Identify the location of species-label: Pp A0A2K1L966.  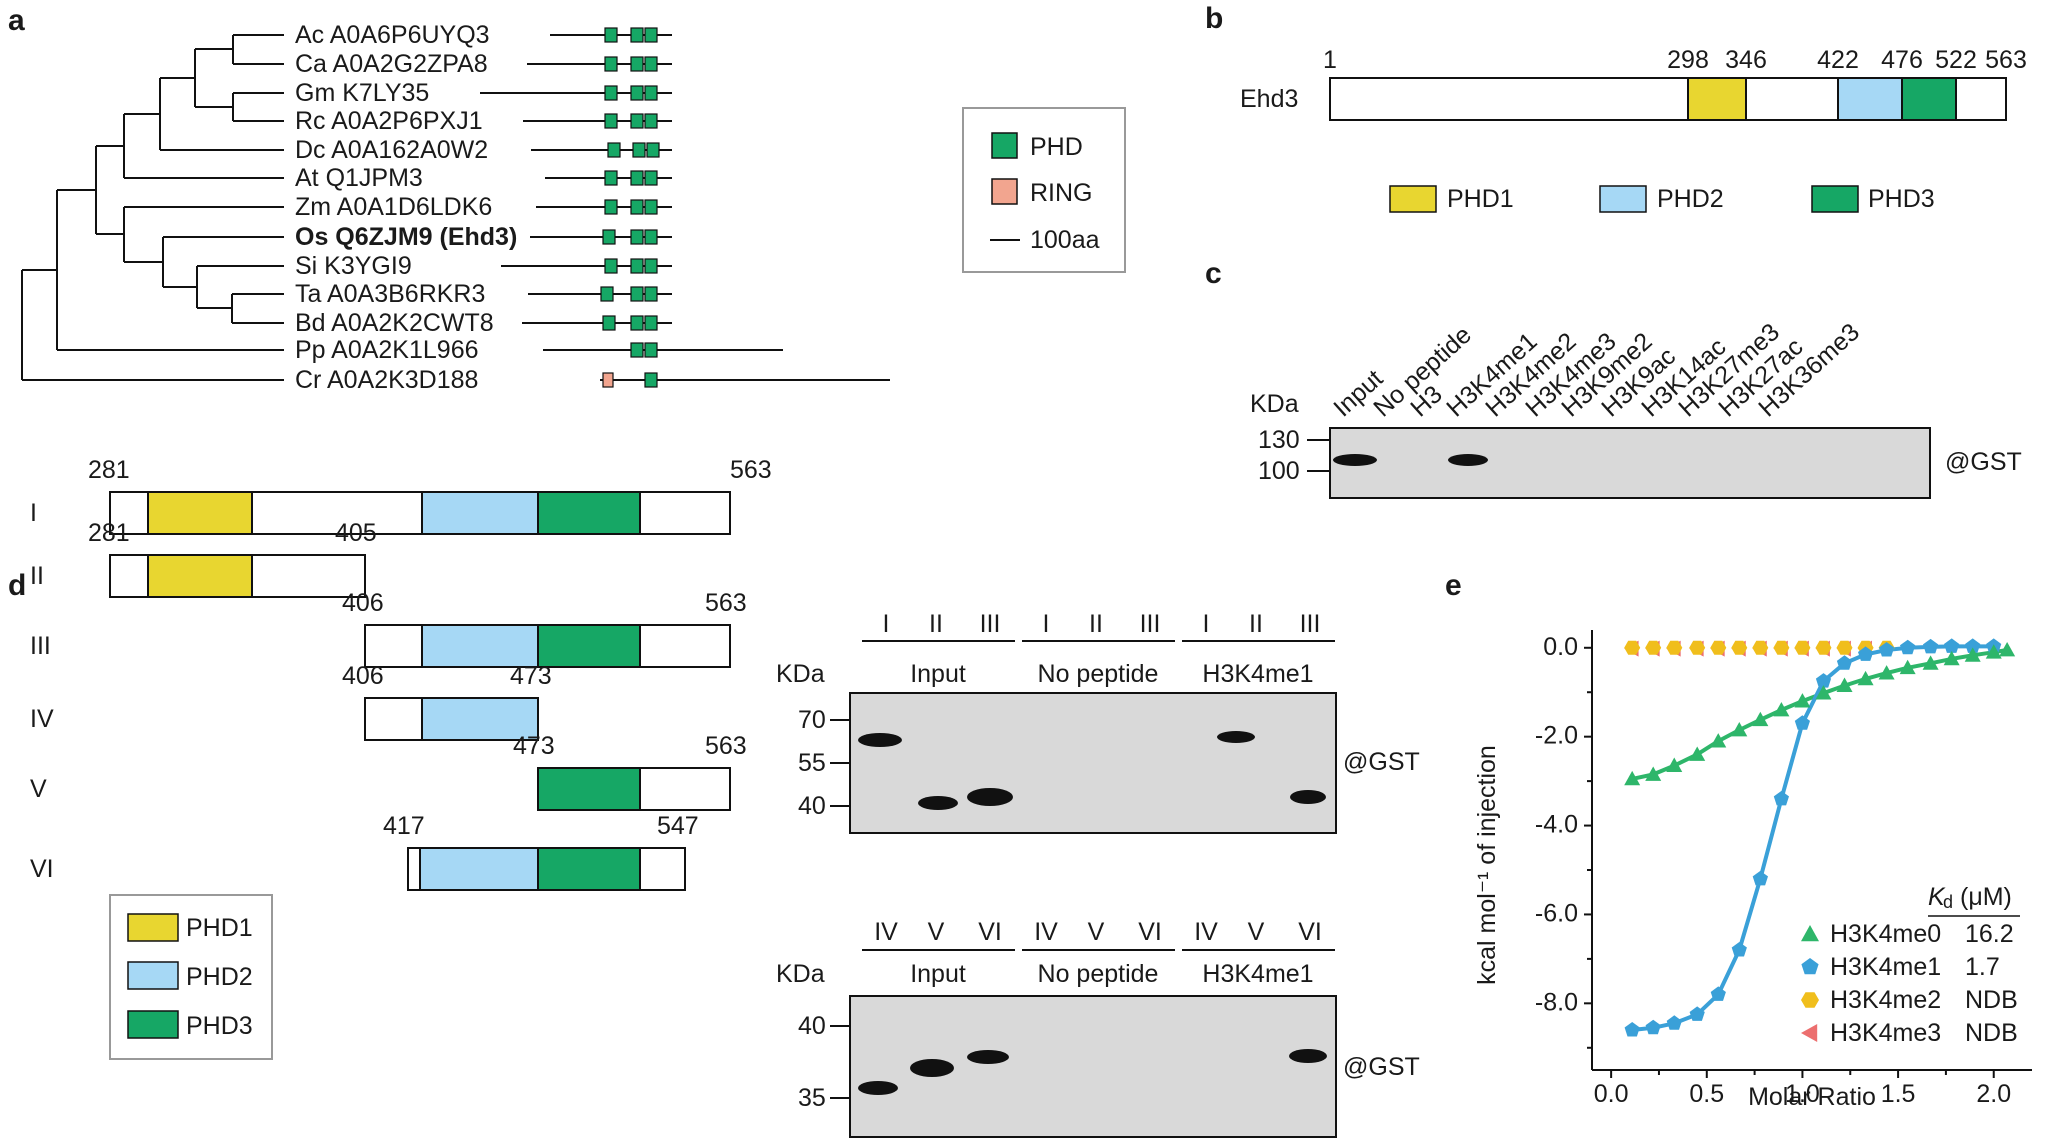
(387, 350).